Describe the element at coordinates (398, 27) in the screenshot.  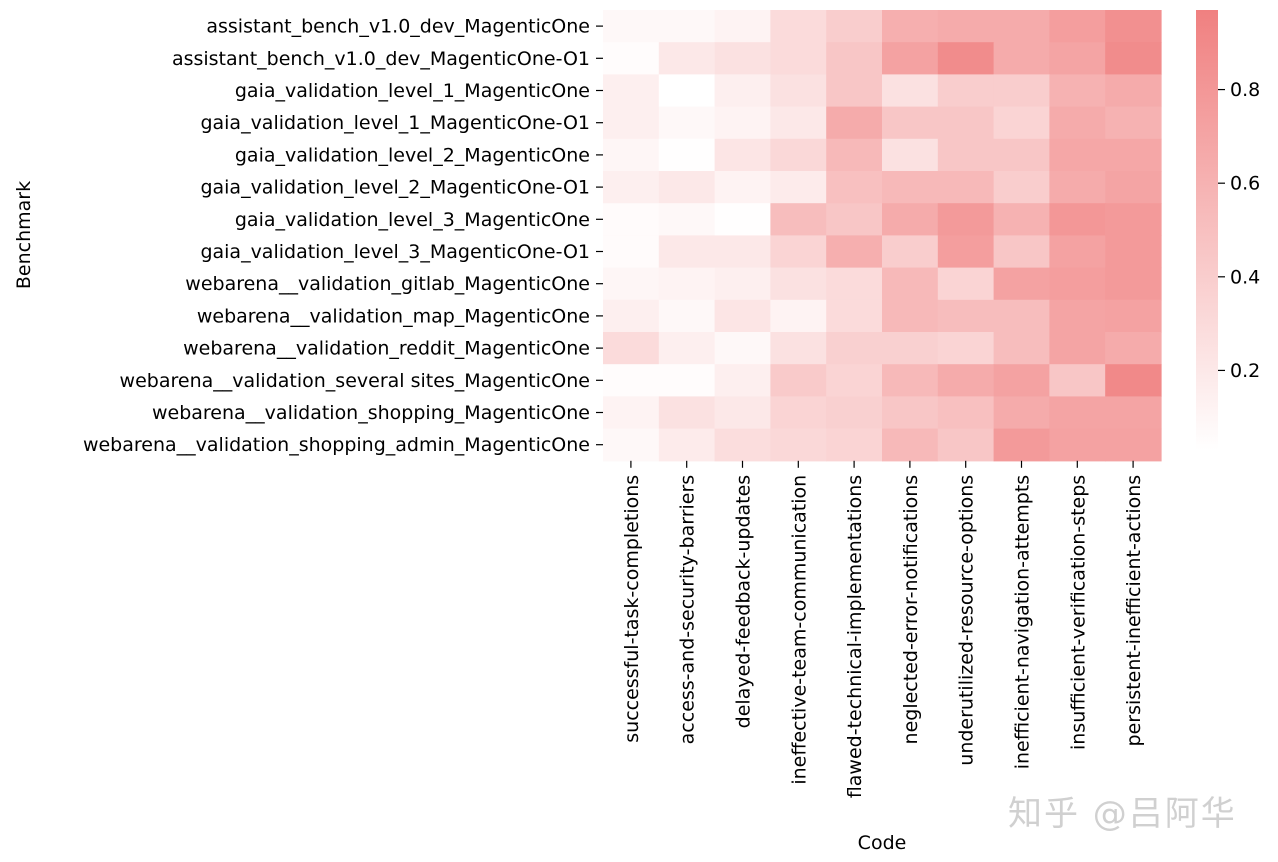
I see `row-label: assistant_bench_v1.0_dev_MagenticOne` at that location.